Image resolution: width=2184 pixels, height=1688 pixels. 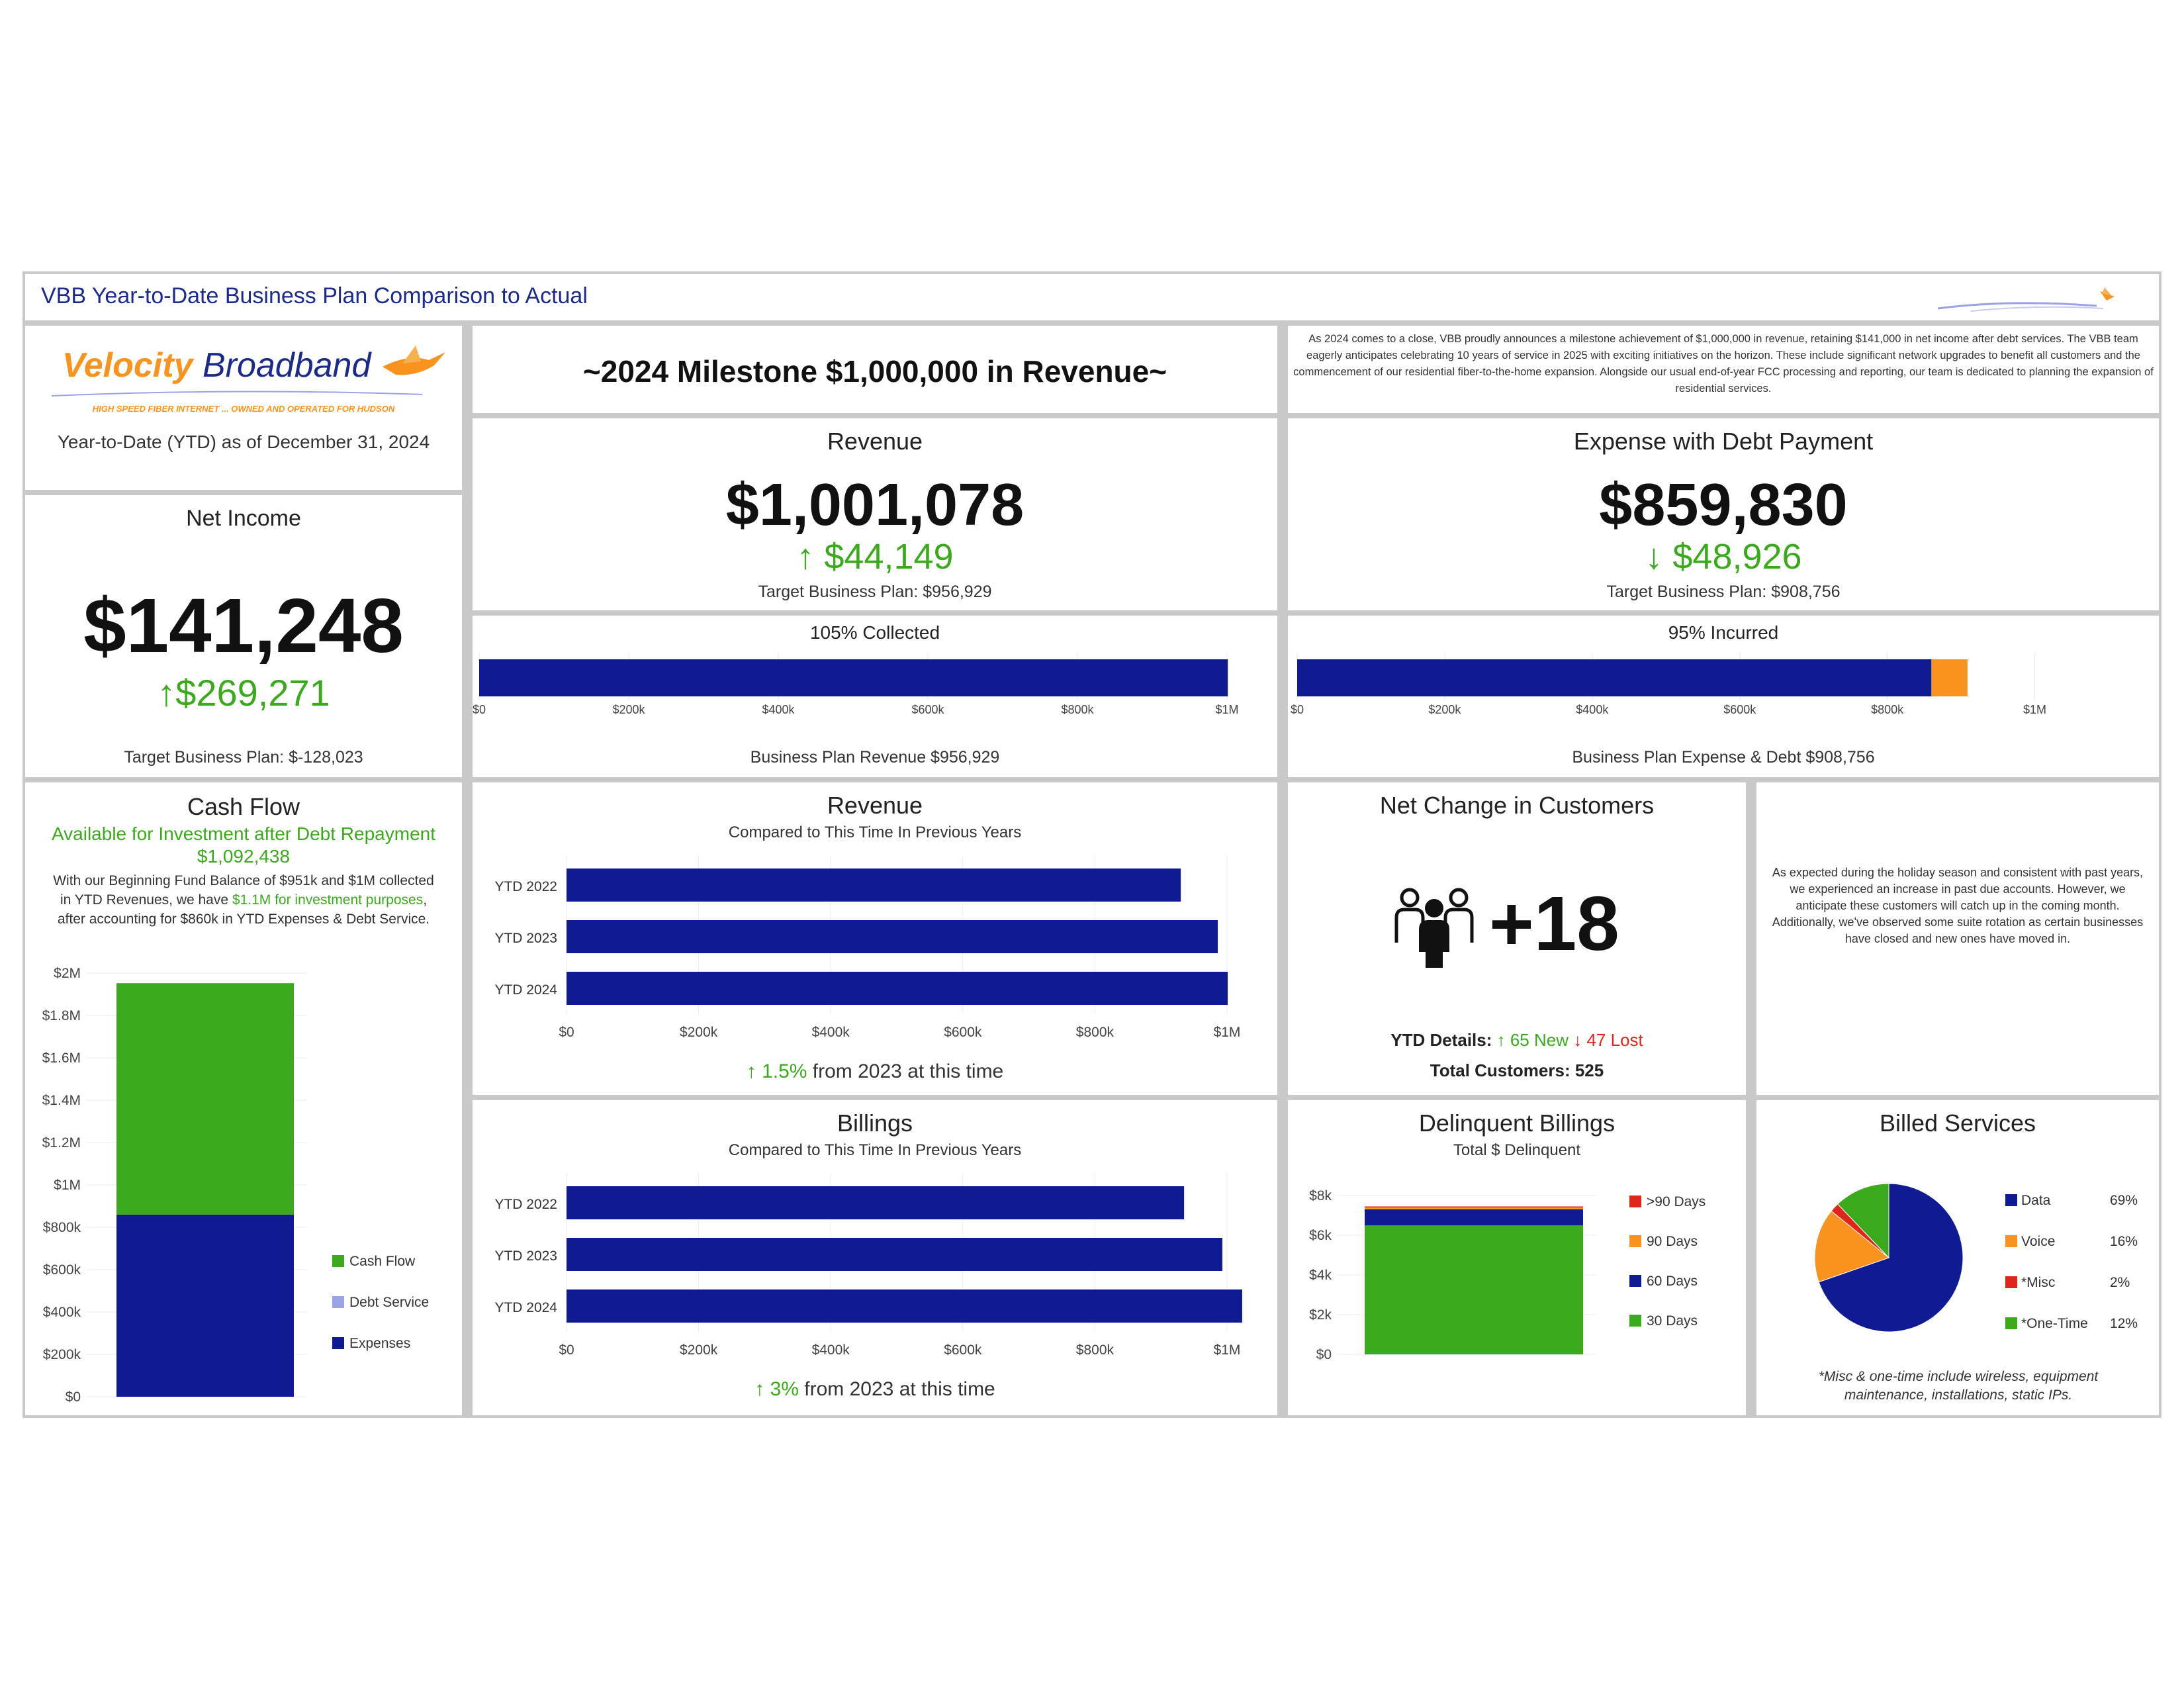 I want to click on y-tick-label: $2k, so click(x=1320, y=1315).